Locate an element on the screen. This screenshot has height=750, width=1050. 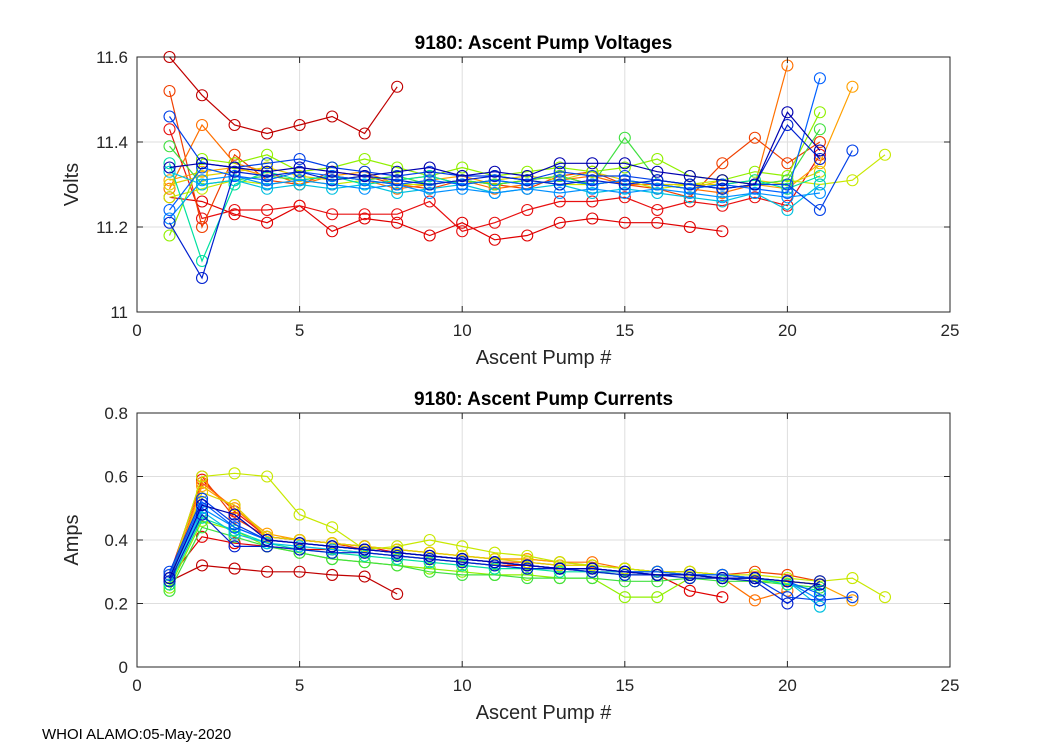
x-tick-label: 0 is located at coordinates (136, 685).